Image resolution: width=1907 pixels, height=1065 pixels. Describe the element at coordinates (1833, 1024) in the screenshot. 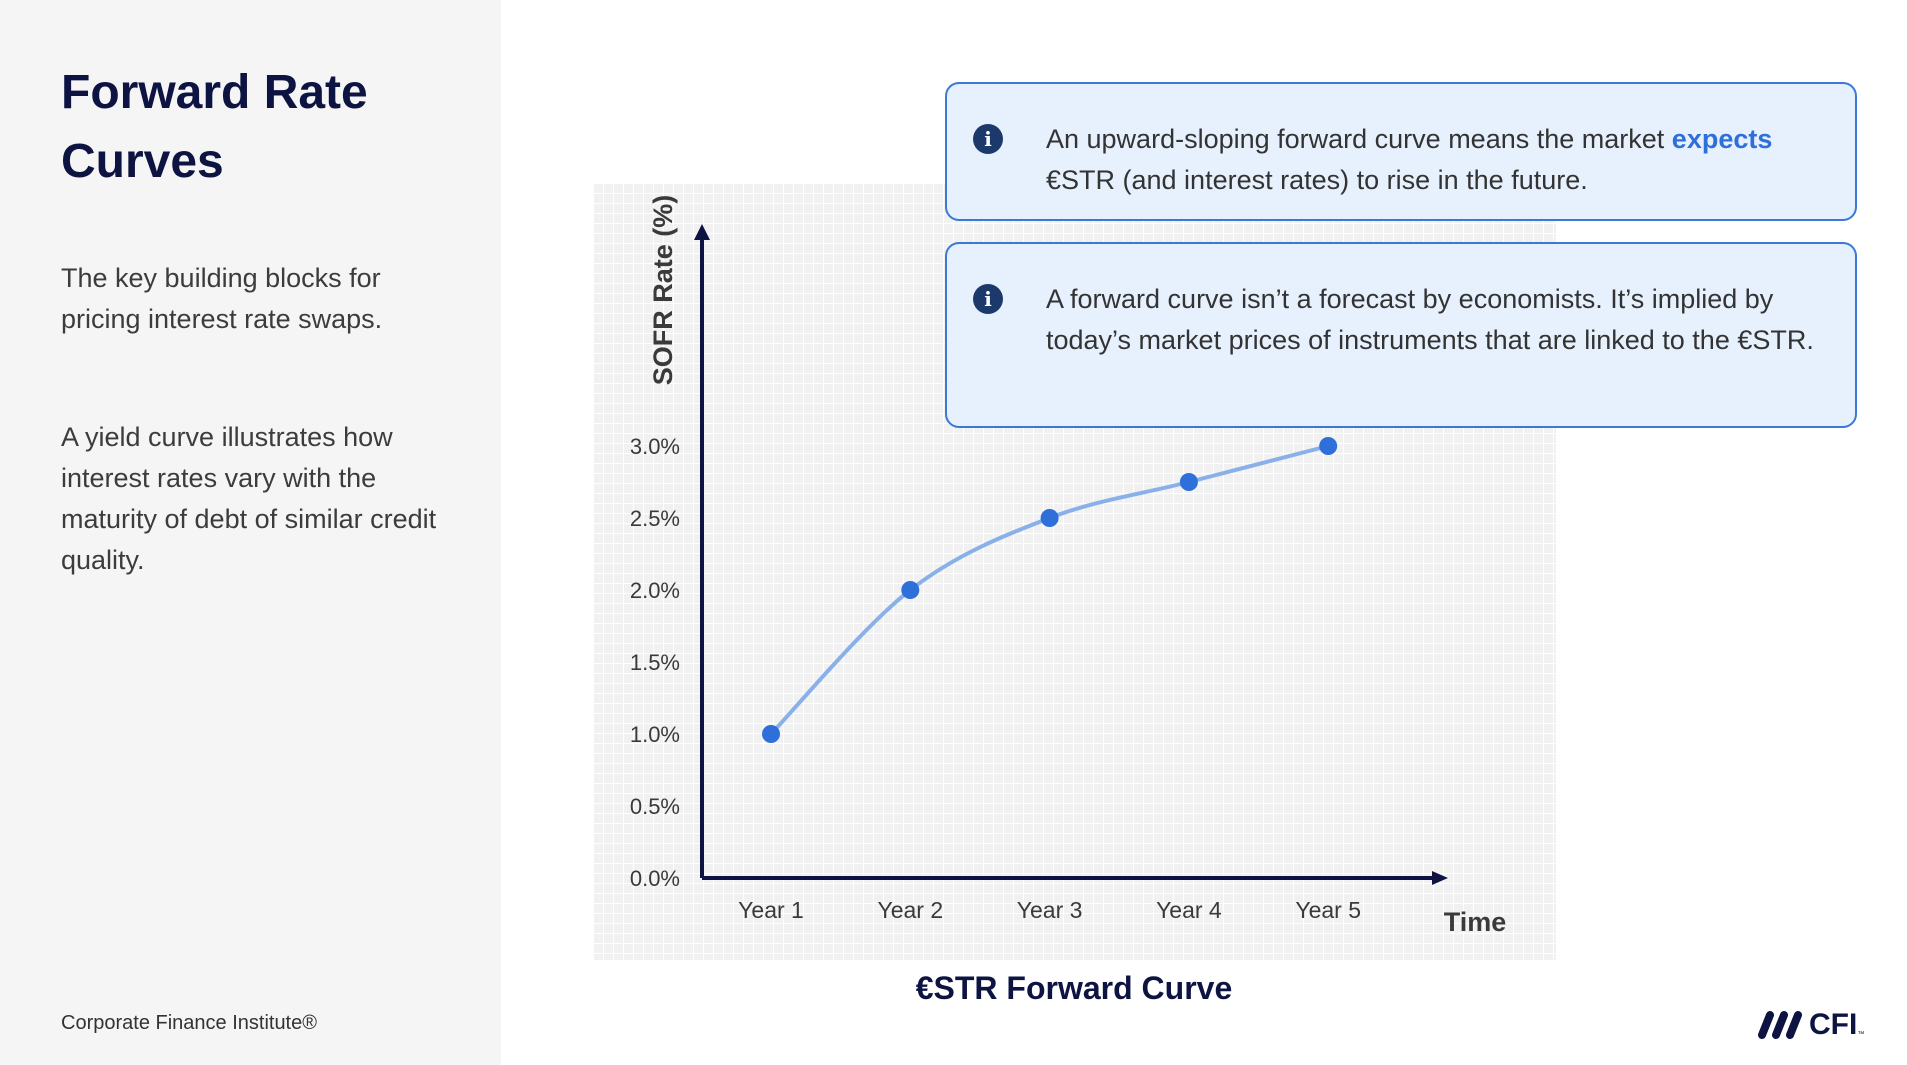

I see `cfi-logo-text: CFI` at that location.